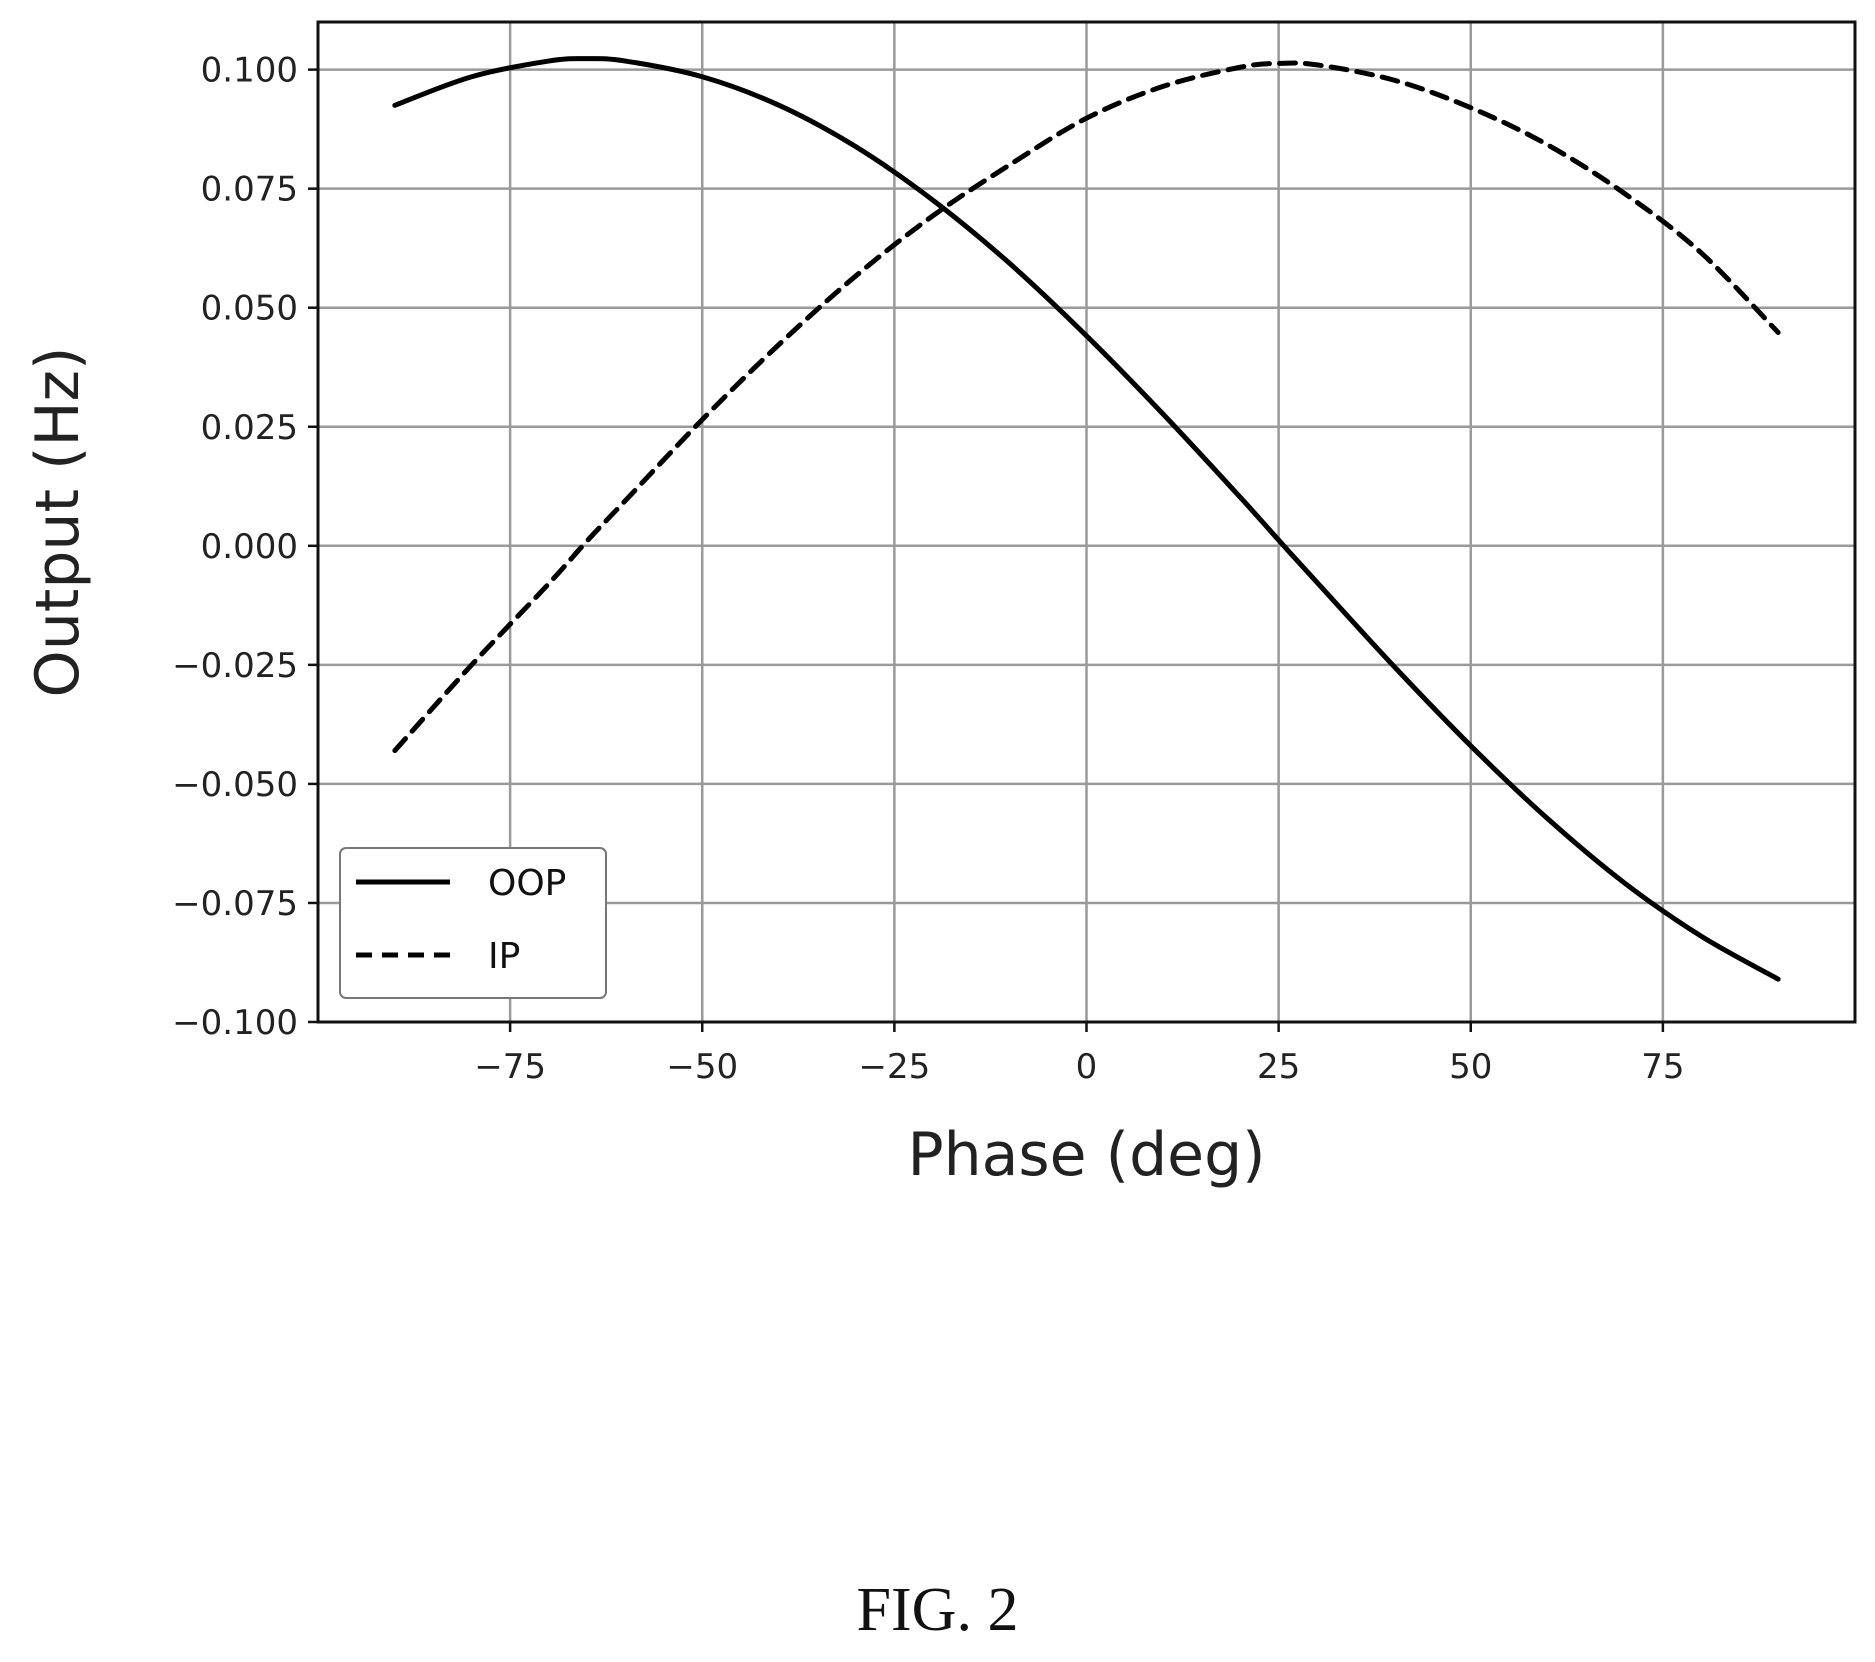  What do you see at coordinates (1278, 1067) in the screenshot?
I see `x-tick-label: 25` at bounding box center [1278, 1067].